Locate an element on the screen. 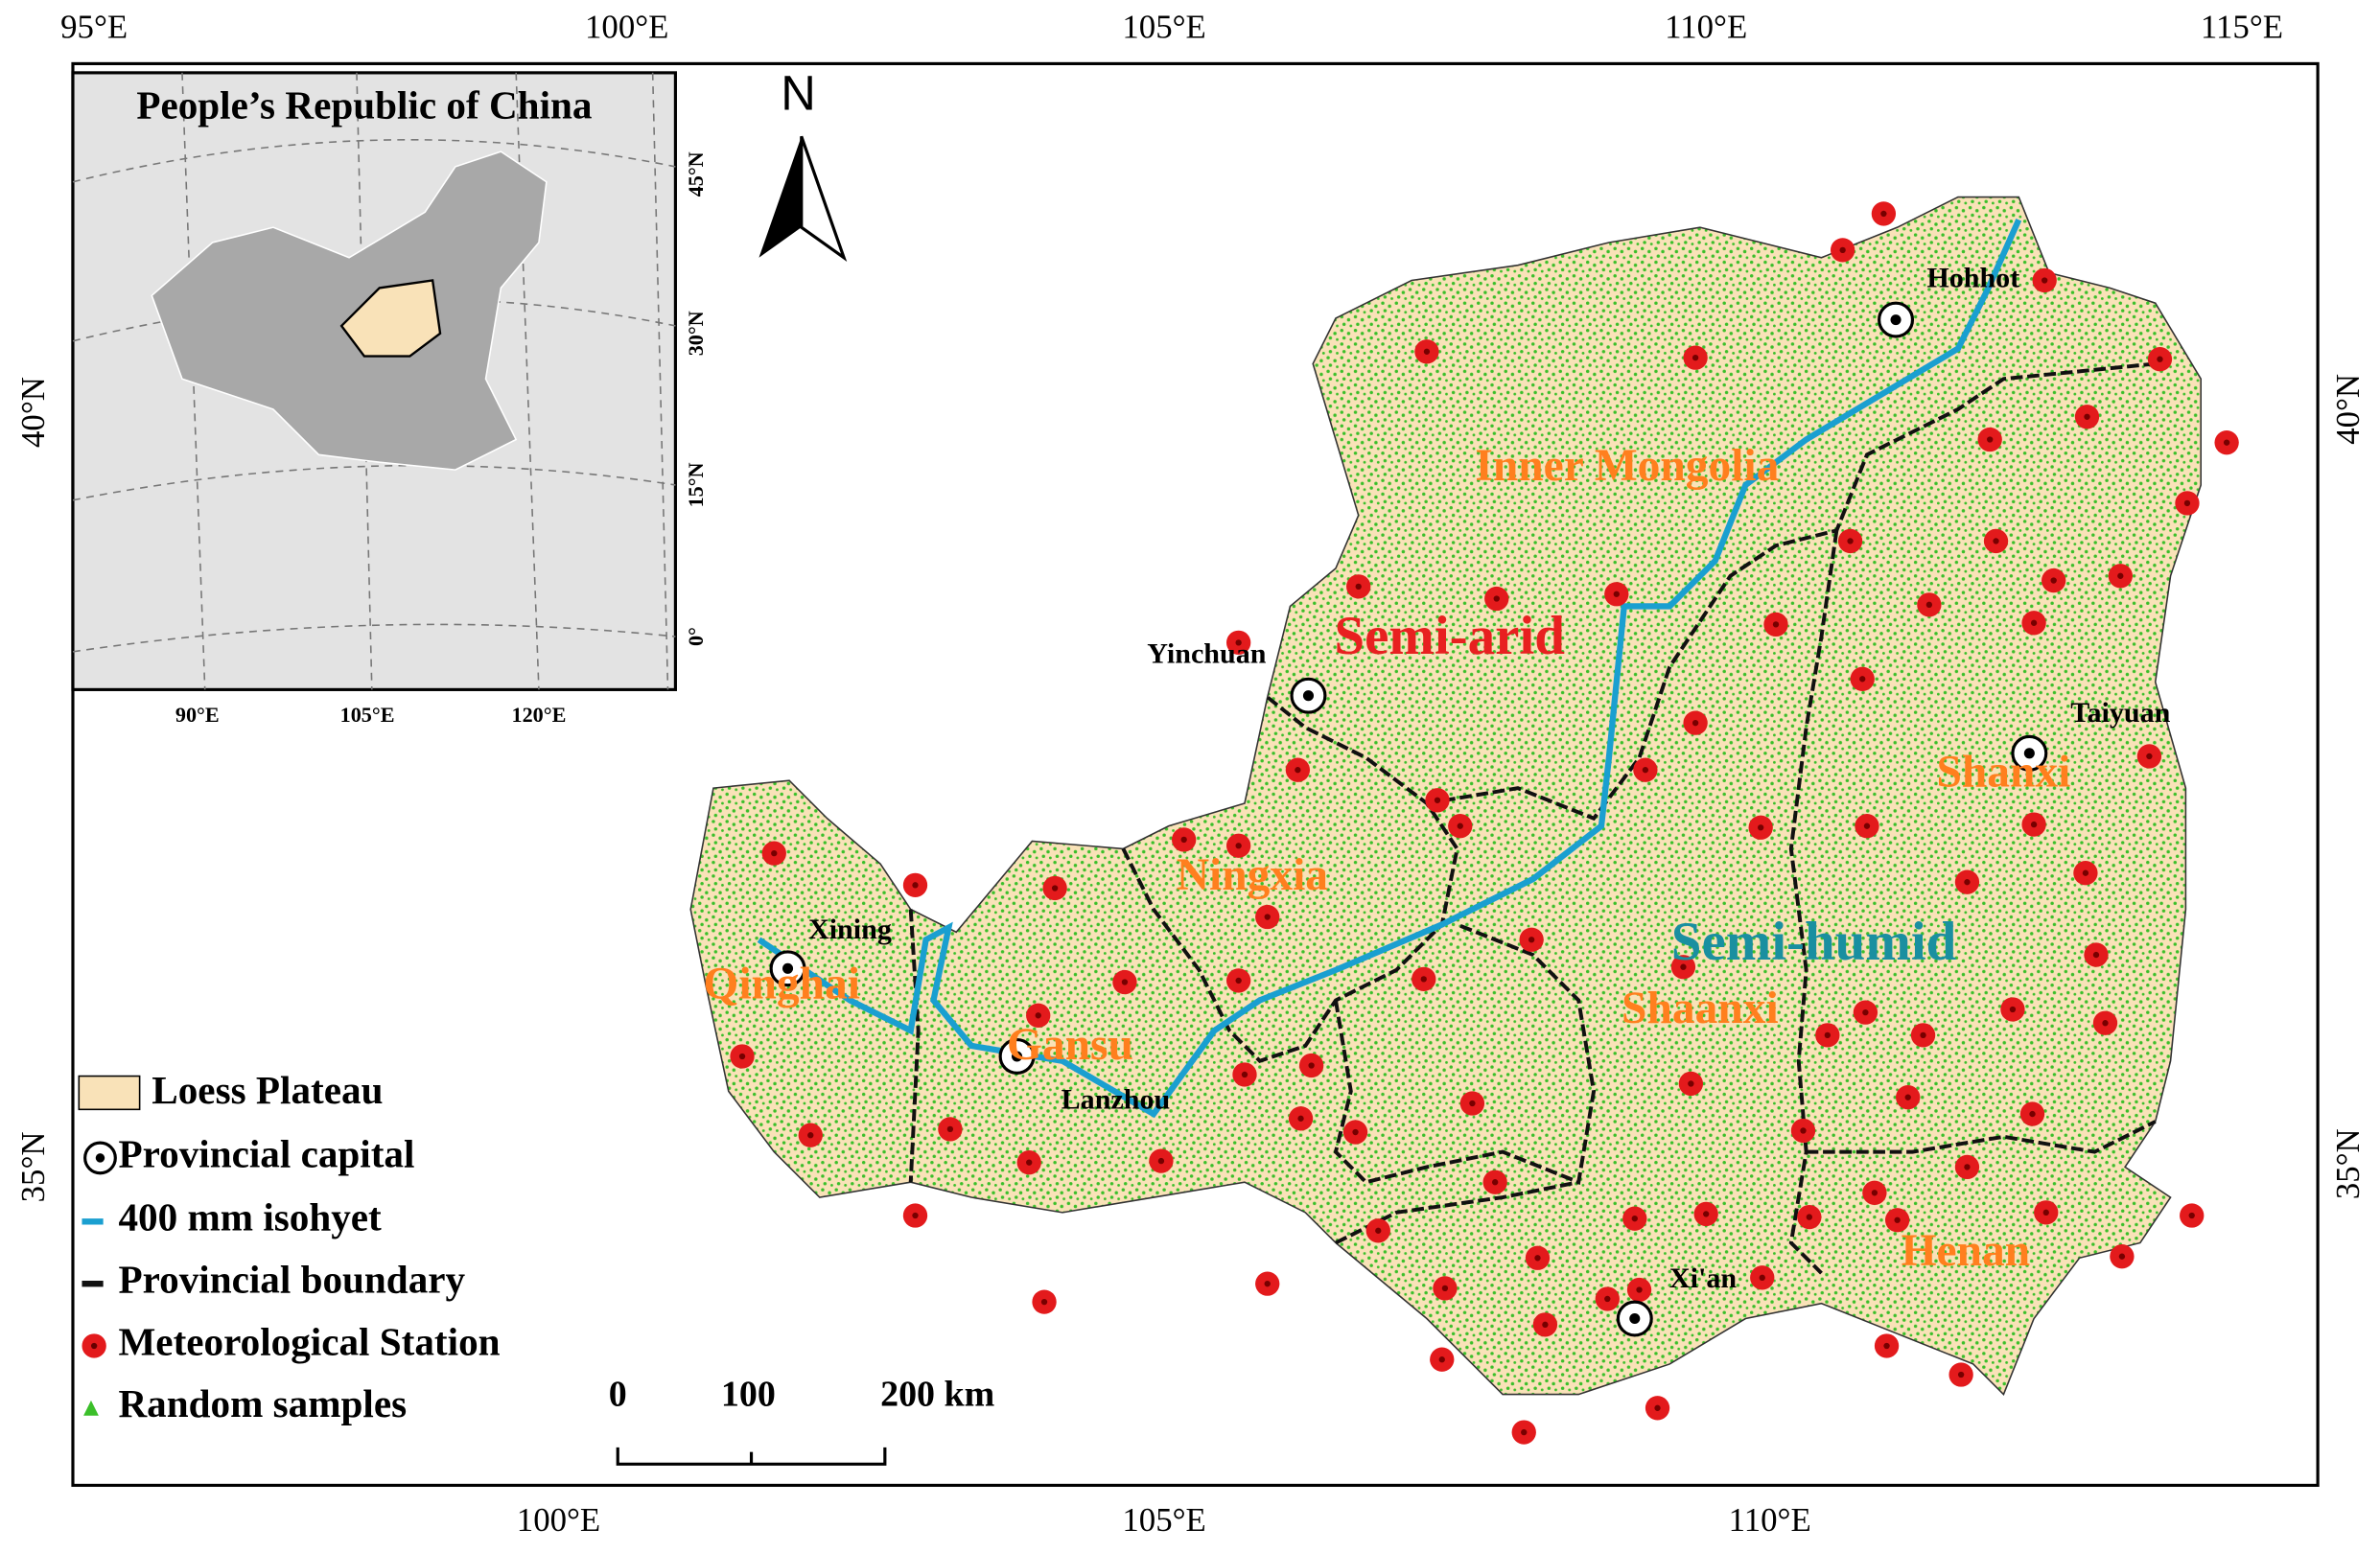 Image resolution: width=2380 pixels, height=1552 pixels. inset-lon-label: 120°E is located at coordinates (539, 715).